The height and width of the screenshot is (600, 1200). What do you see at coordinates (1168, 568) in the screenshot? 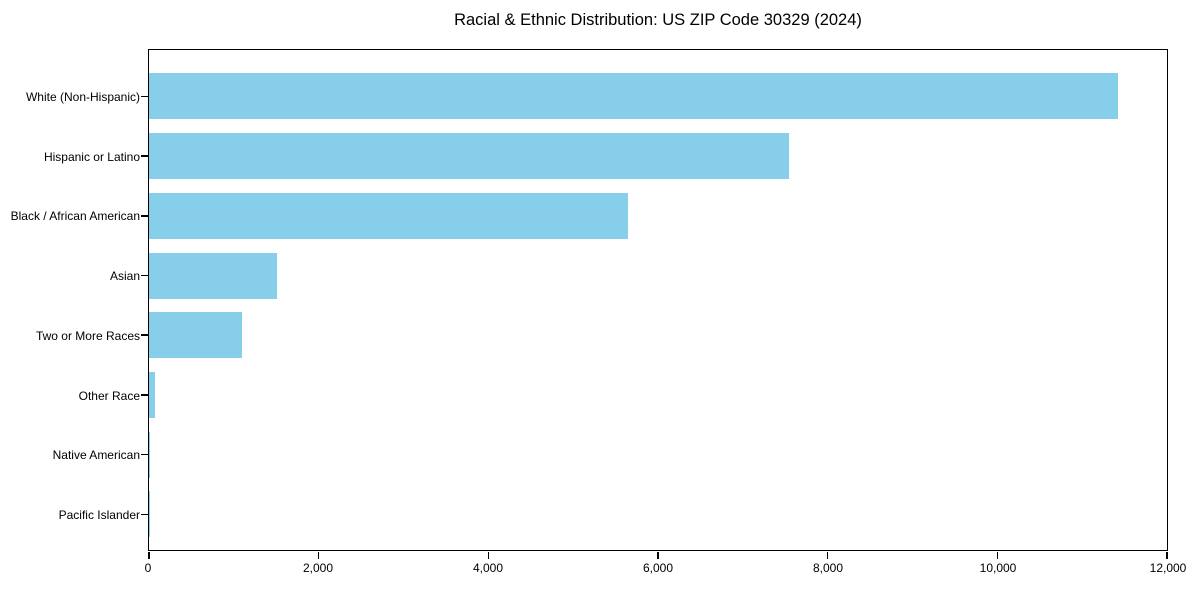
I see `x-axis-tick-label: 12,000` at bounding box center [1168, 568].